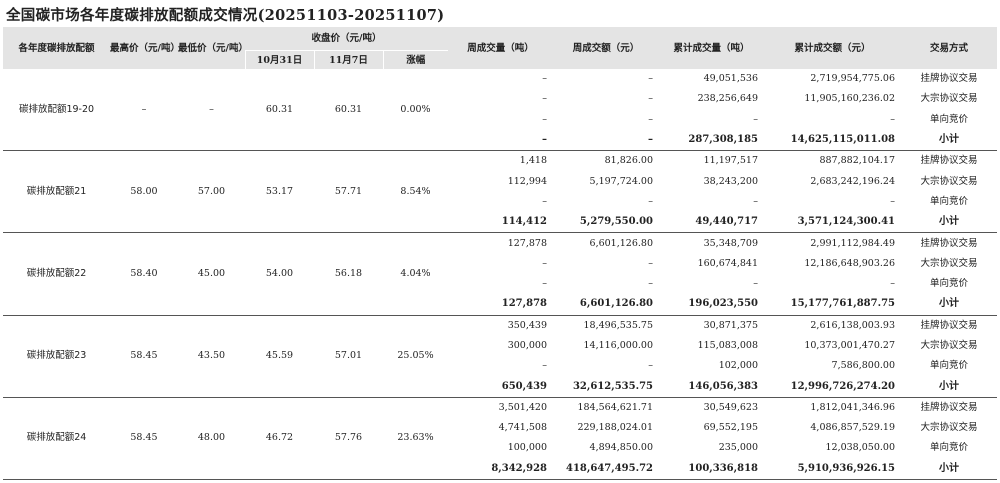  Describe the element at coordinates (621, 181) in the screenshot. I see `weekly-amount: 5,197,724.00` at that location.